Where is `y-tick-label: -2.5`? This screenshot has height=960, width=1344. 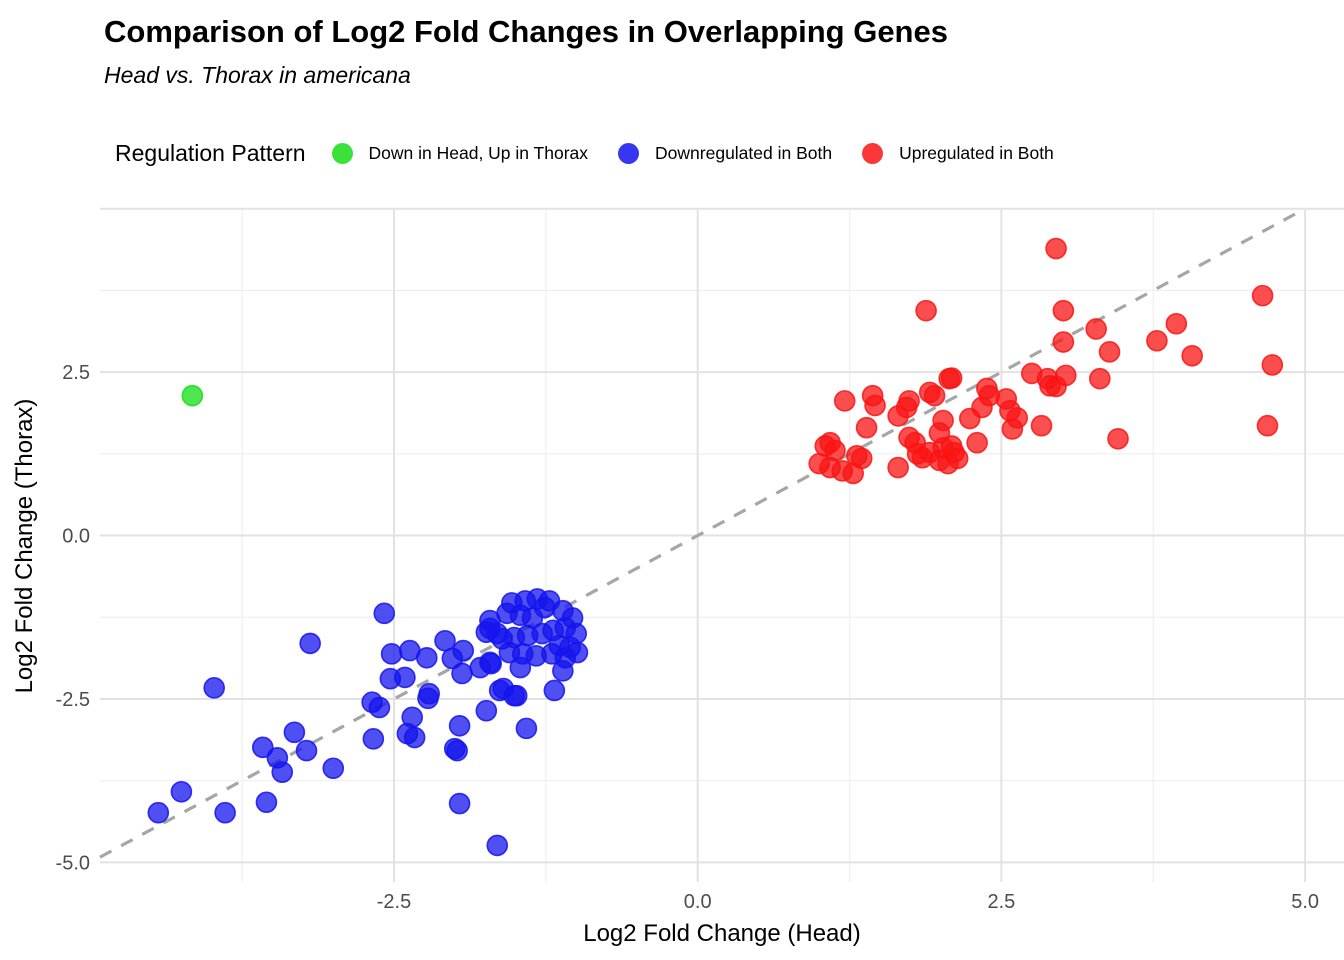
y-tick-label: -2.5 is located at coordinates (73, 700).